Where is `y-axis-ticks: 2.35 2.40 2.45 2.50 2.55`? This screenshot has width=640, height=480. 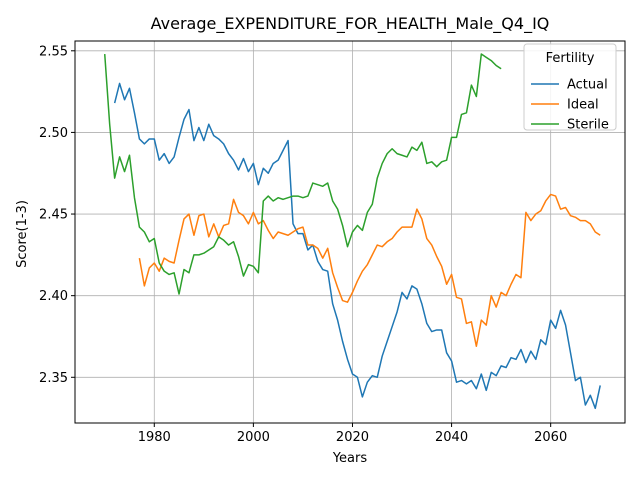 y-axis-ticks: 2.35 2.40 2.45 2.50 2.55 is located at coordinates (57, 215).